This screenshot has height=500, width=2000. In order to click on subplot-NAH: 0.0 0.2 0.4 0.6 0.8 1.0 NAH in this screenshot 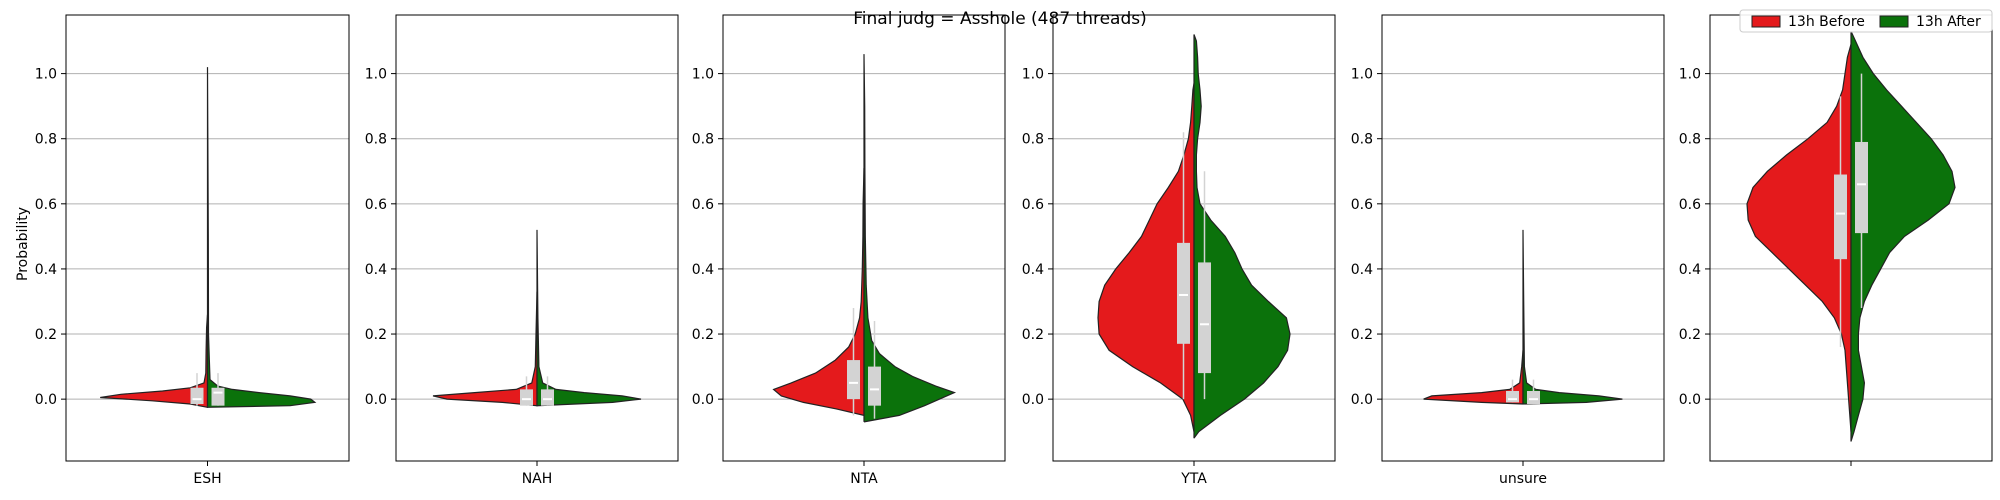, I will do `click(522, 250)`.